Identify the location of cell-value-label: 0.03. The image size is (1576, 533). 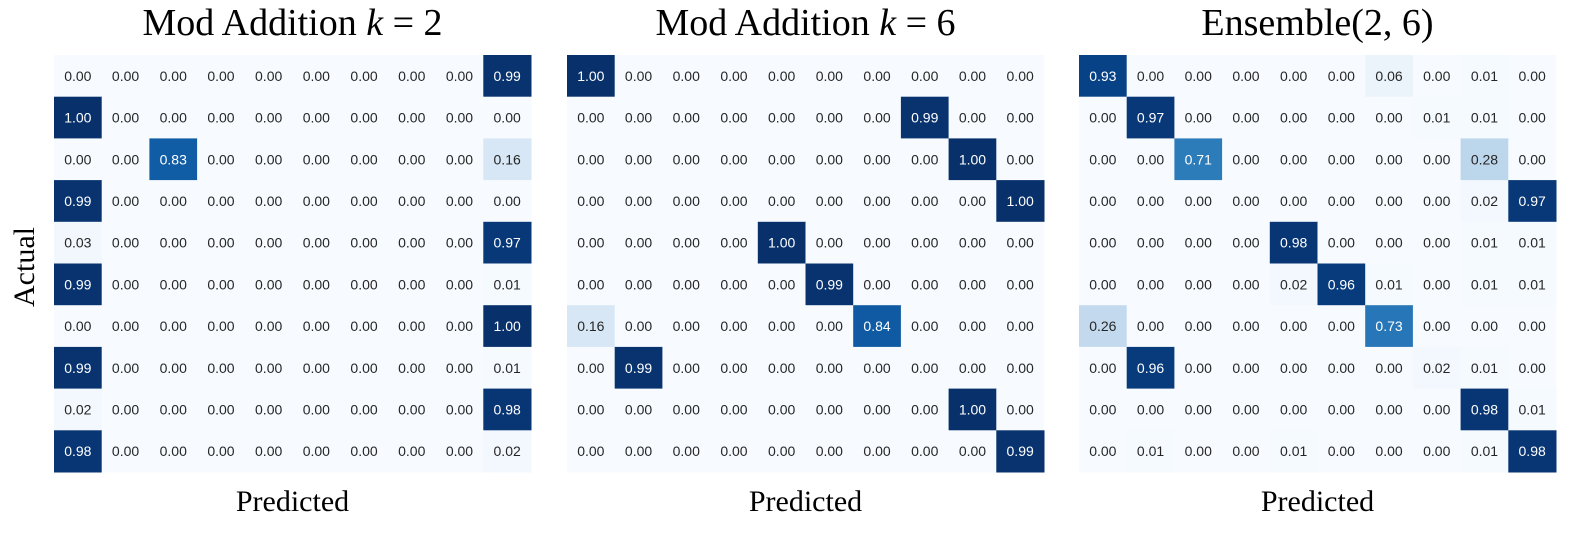
(77, 243).